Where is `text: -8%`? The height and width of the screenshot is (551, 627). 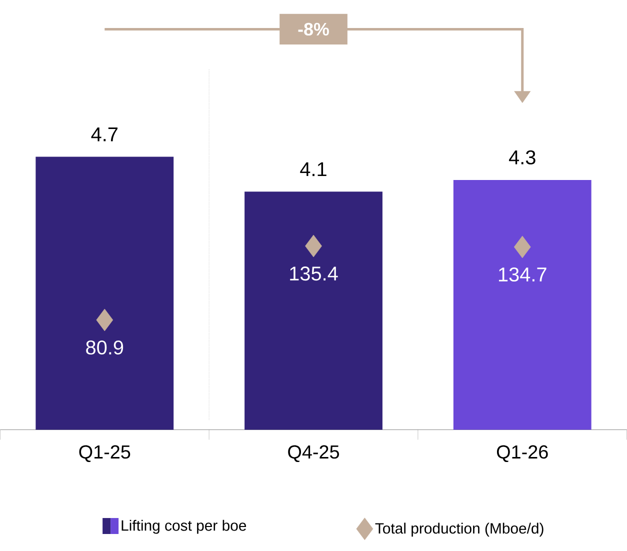 text: -8% is located at coordinates (313, 29).